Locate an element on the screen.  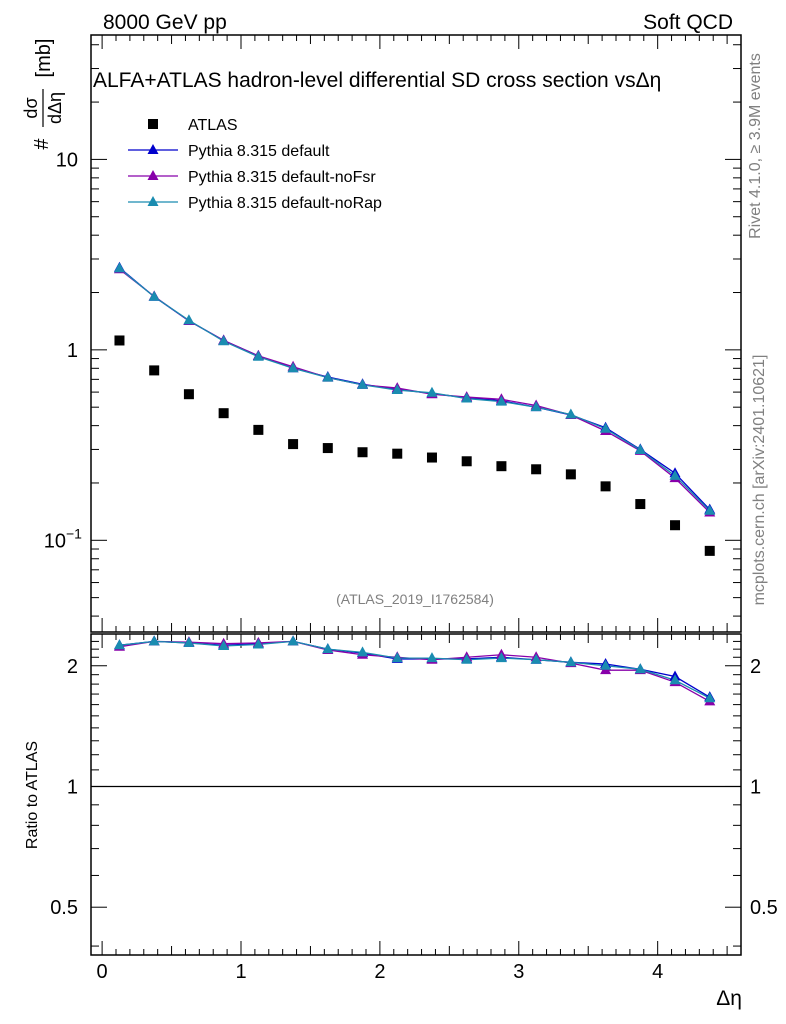
ratio-y-axis-label: Ratio to ATLAS is located at coordinates (32, 795).